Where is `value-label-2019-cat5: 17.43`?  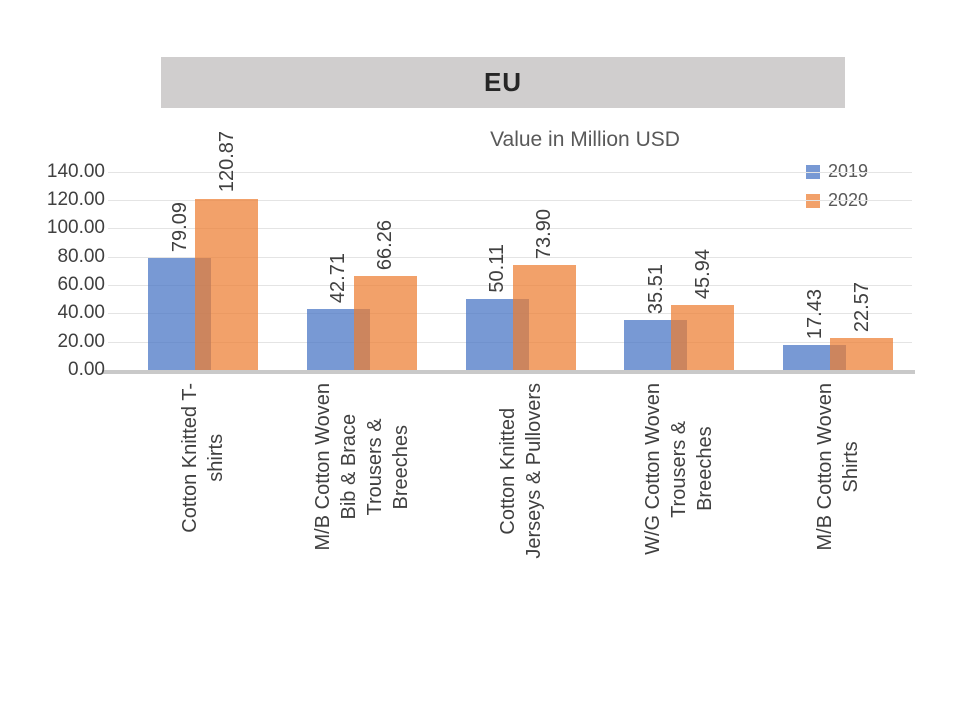
value-label-2019-cat5: 17.43 is located at coordinates (814, 314).